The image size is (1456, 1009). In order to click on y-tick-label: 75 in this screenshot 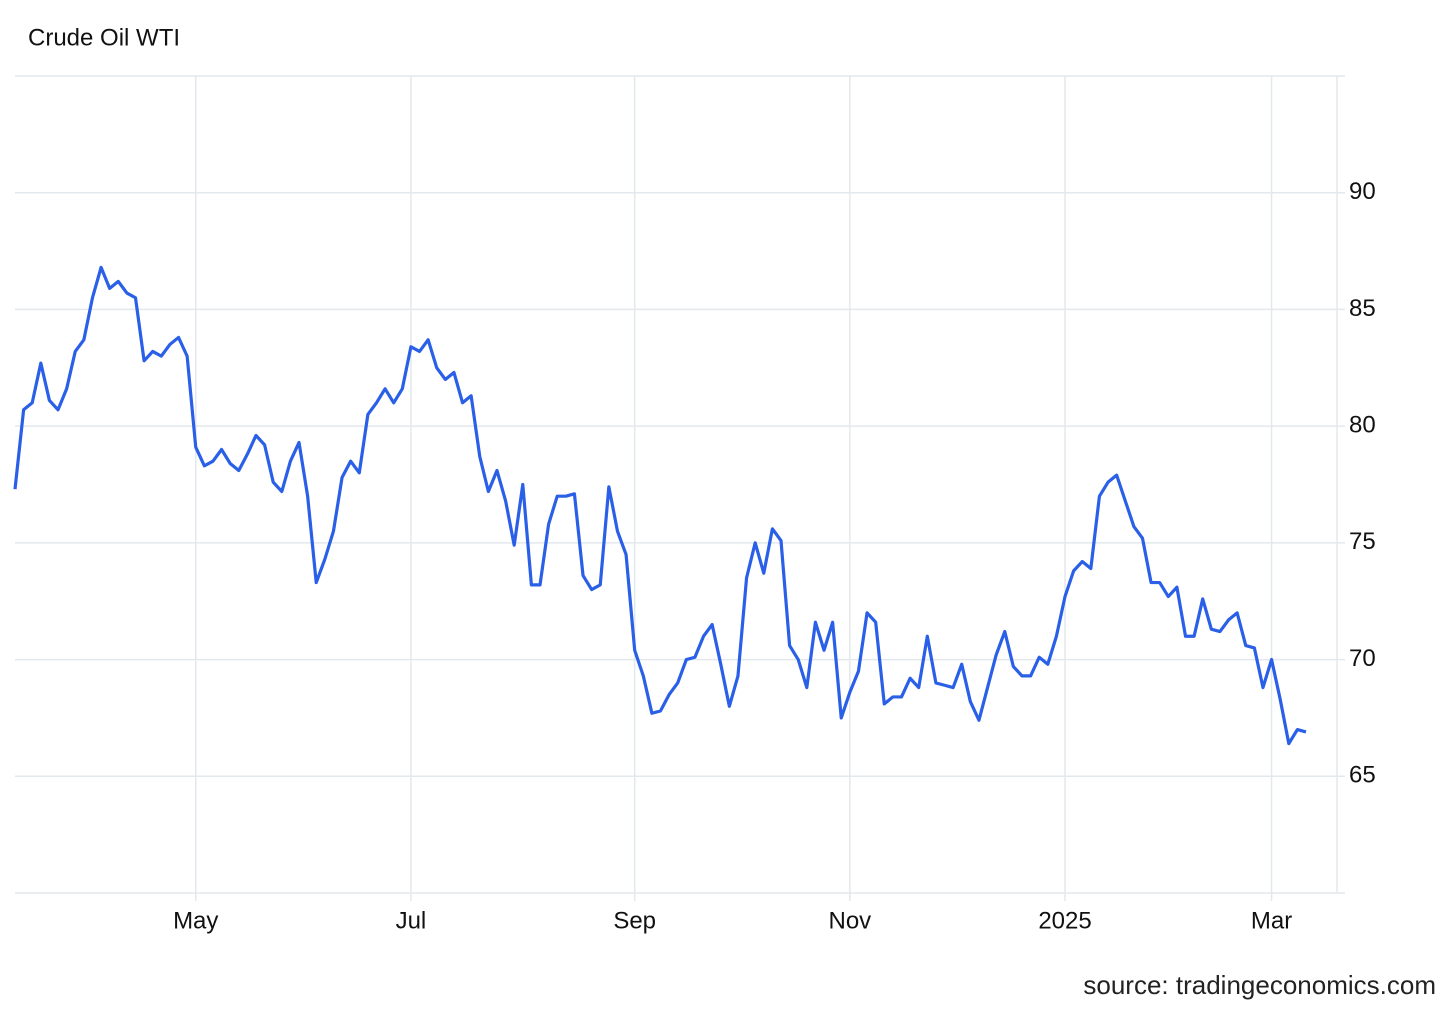, I will do `click(1362, 541)`.